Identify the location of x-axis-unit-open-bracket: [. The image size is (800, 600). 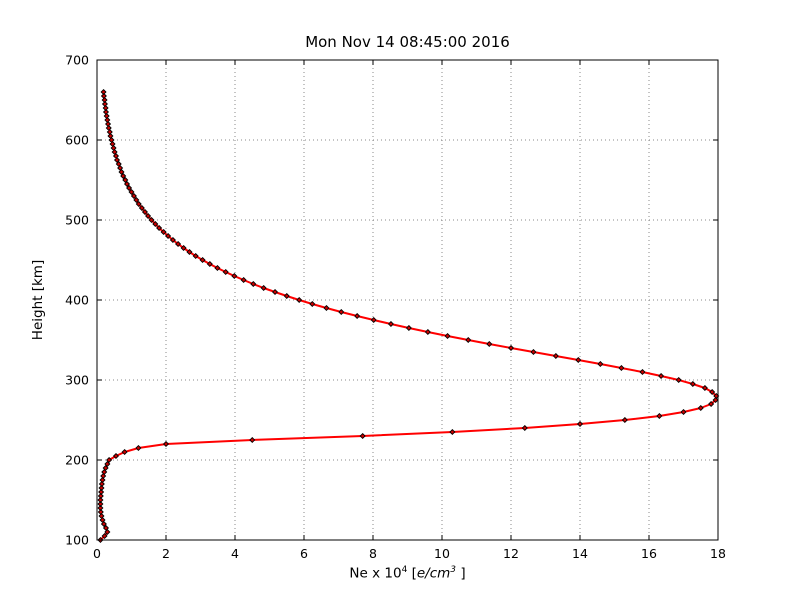
(412, 573).